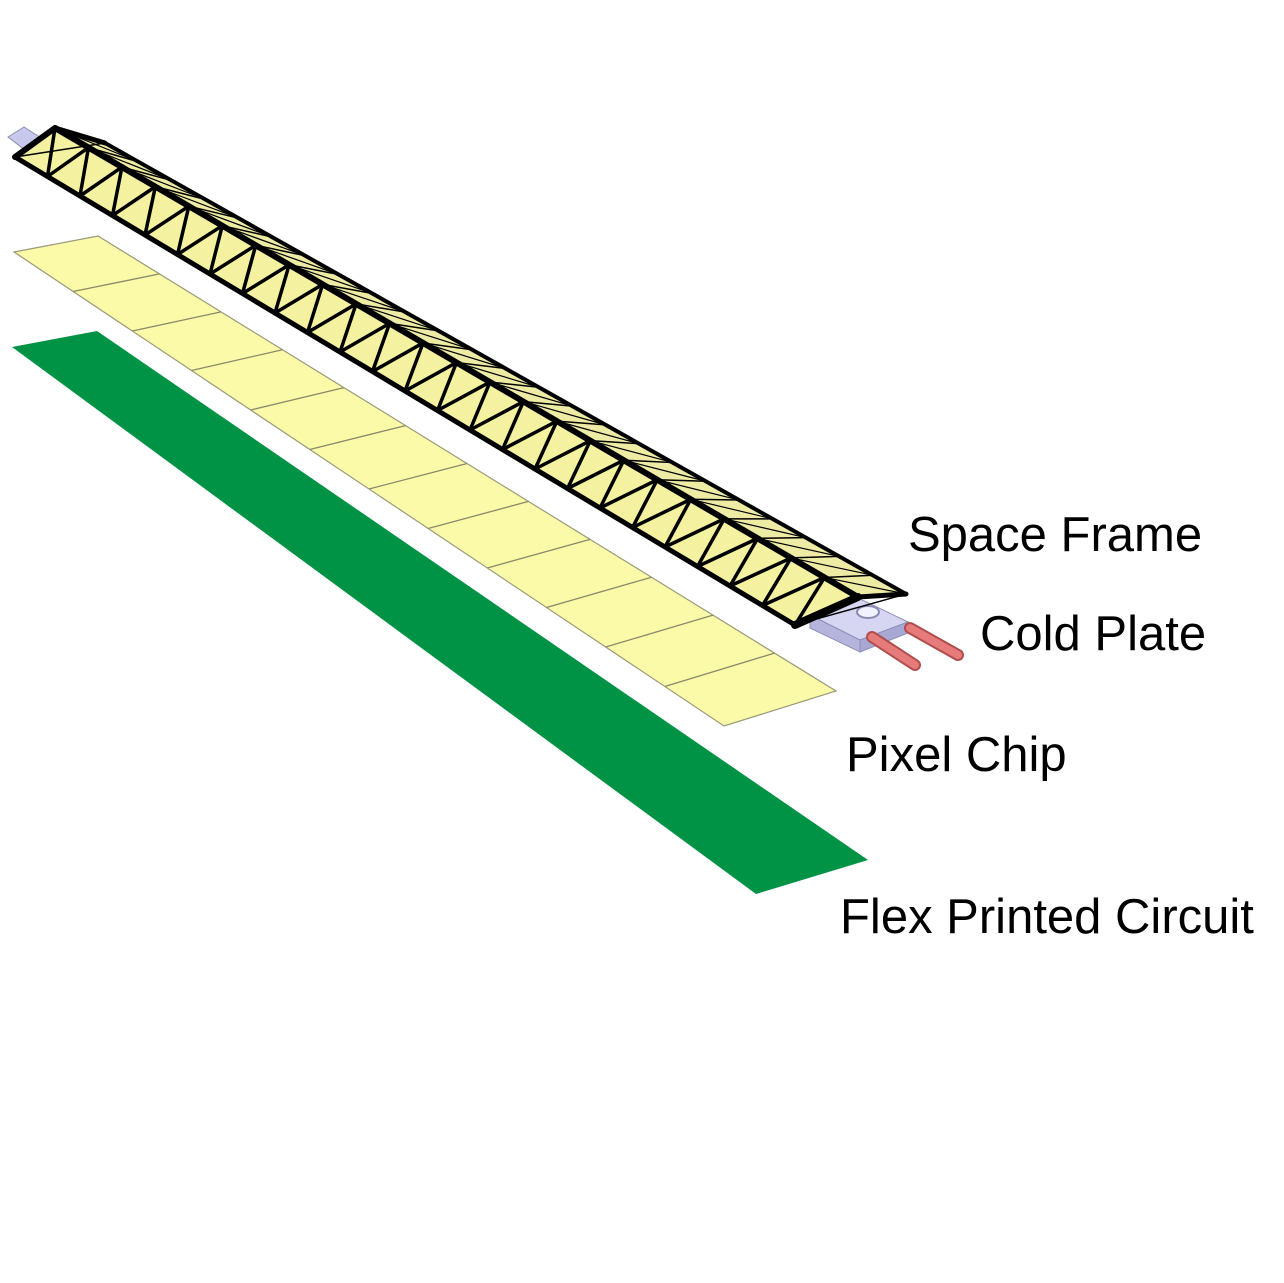 The width and height of the screenshot is (1284, 1283). I want to click on cooling-pipes, so click(915, 646).